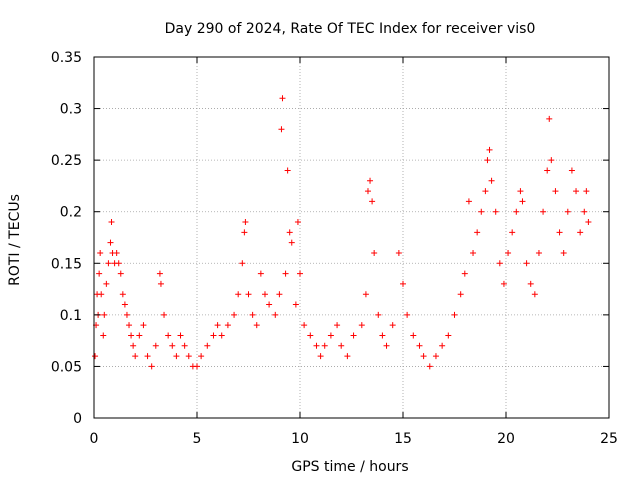  I want to click on y-axis-label: ROTI / TECUs, so click(15, 240).